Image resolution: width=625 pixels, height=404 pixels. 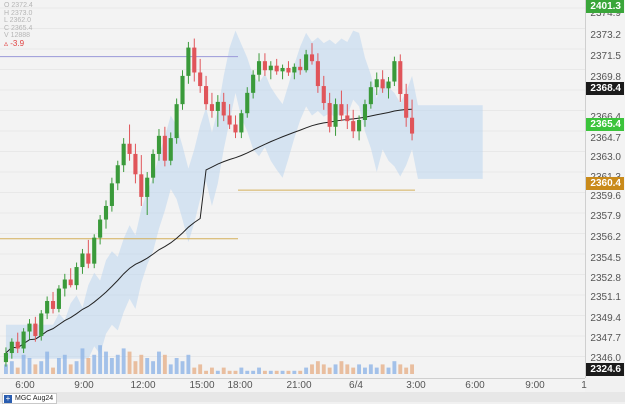 I want to click on time-axis-label: 21:00, so click(x=299, y=385).